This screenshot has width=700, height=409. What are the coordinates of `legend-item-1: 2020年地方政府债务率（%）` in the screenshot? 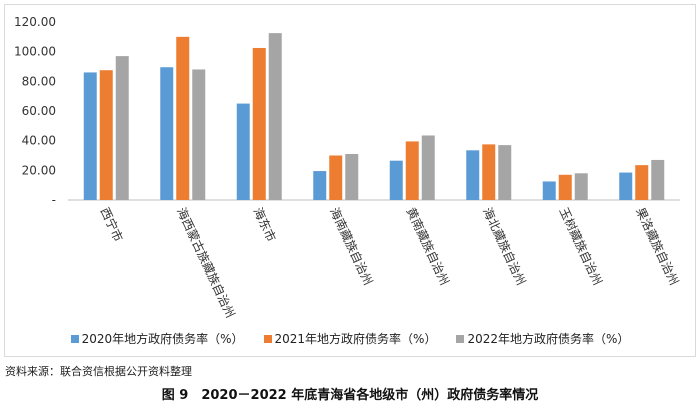 It's located at (157, 338).